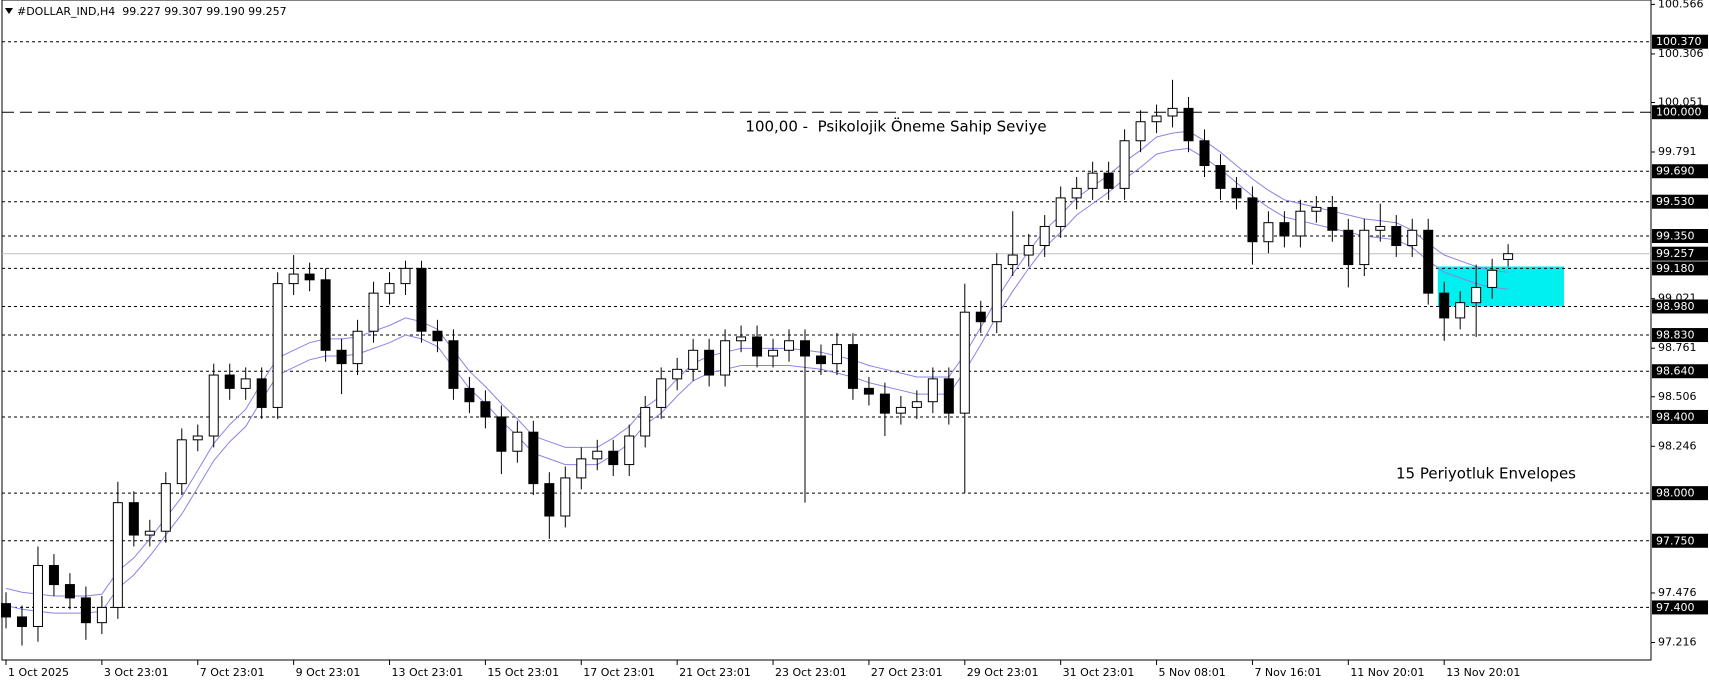  Describe the element at coordinates (1675, 268) in the screenshot. I see `level-label: 99.180` at that location.